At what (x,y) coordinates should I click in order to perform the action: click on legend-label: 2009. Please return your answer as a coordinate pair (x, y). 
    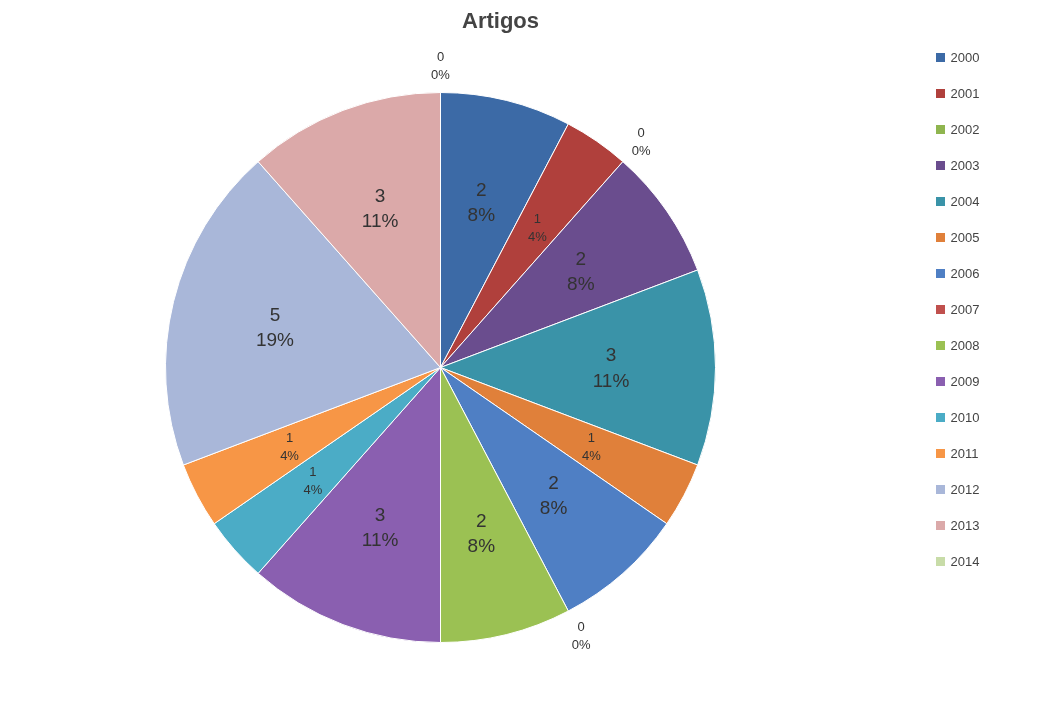
    Looking at the image, I should click on (965, 381).